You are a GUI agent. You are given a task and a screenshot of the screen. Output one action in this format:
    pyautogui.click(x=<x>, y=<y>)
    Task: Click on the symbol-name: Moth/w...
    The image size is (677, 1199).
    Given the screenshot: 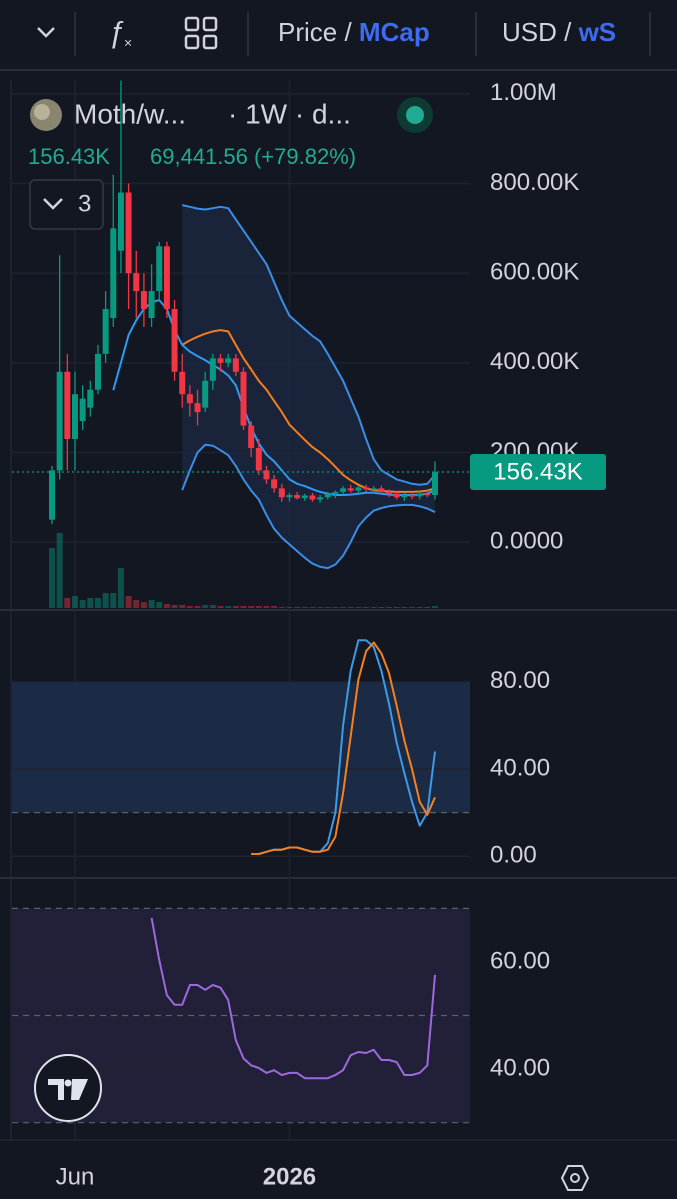 What is the action you would take?
    pyautogui.click(x=130, y=113)
    